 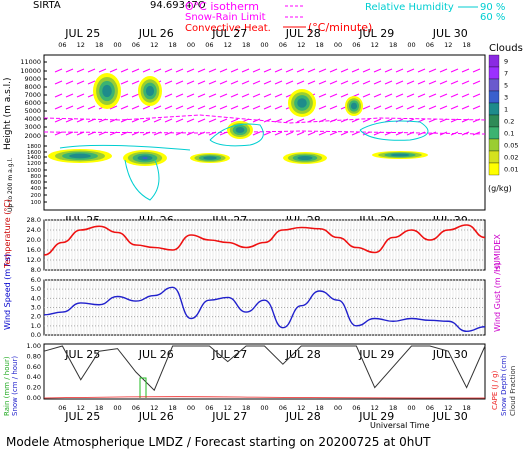 I want to click on cloud-ytick: 8000, so click(x=32, y=87).